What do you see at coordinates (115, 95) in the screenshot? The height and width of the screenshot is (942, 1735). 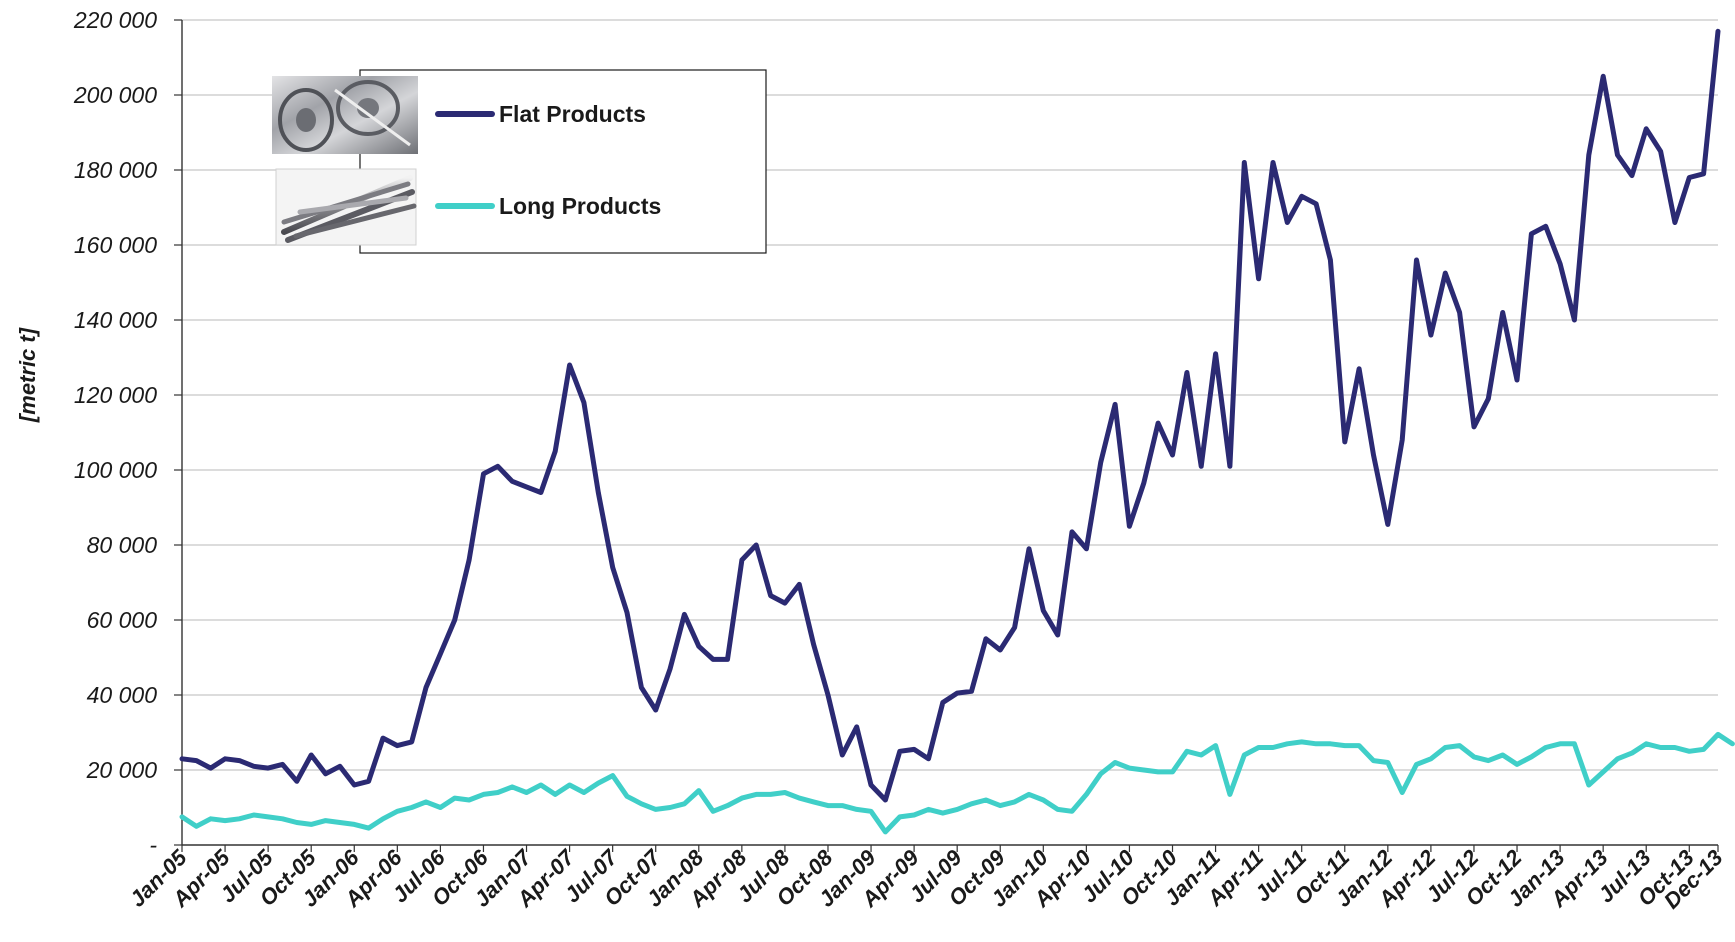 I see `y-tick-label: 200 000` at bounding box center [115, 95].